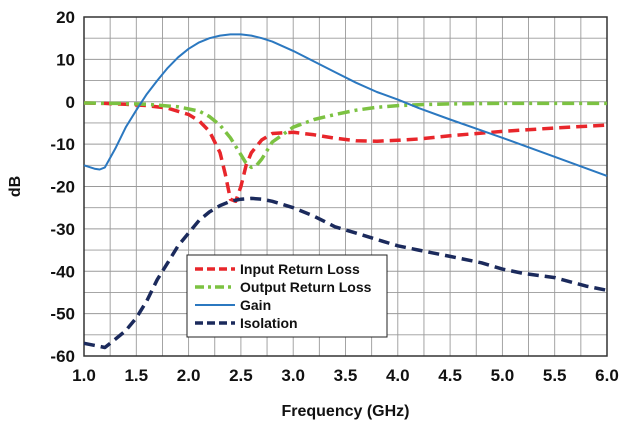  What do you see at coordinates (555, 375) in the screenshot?
I see `x-tick-label: 5.5` at bounding box center [555, 375].